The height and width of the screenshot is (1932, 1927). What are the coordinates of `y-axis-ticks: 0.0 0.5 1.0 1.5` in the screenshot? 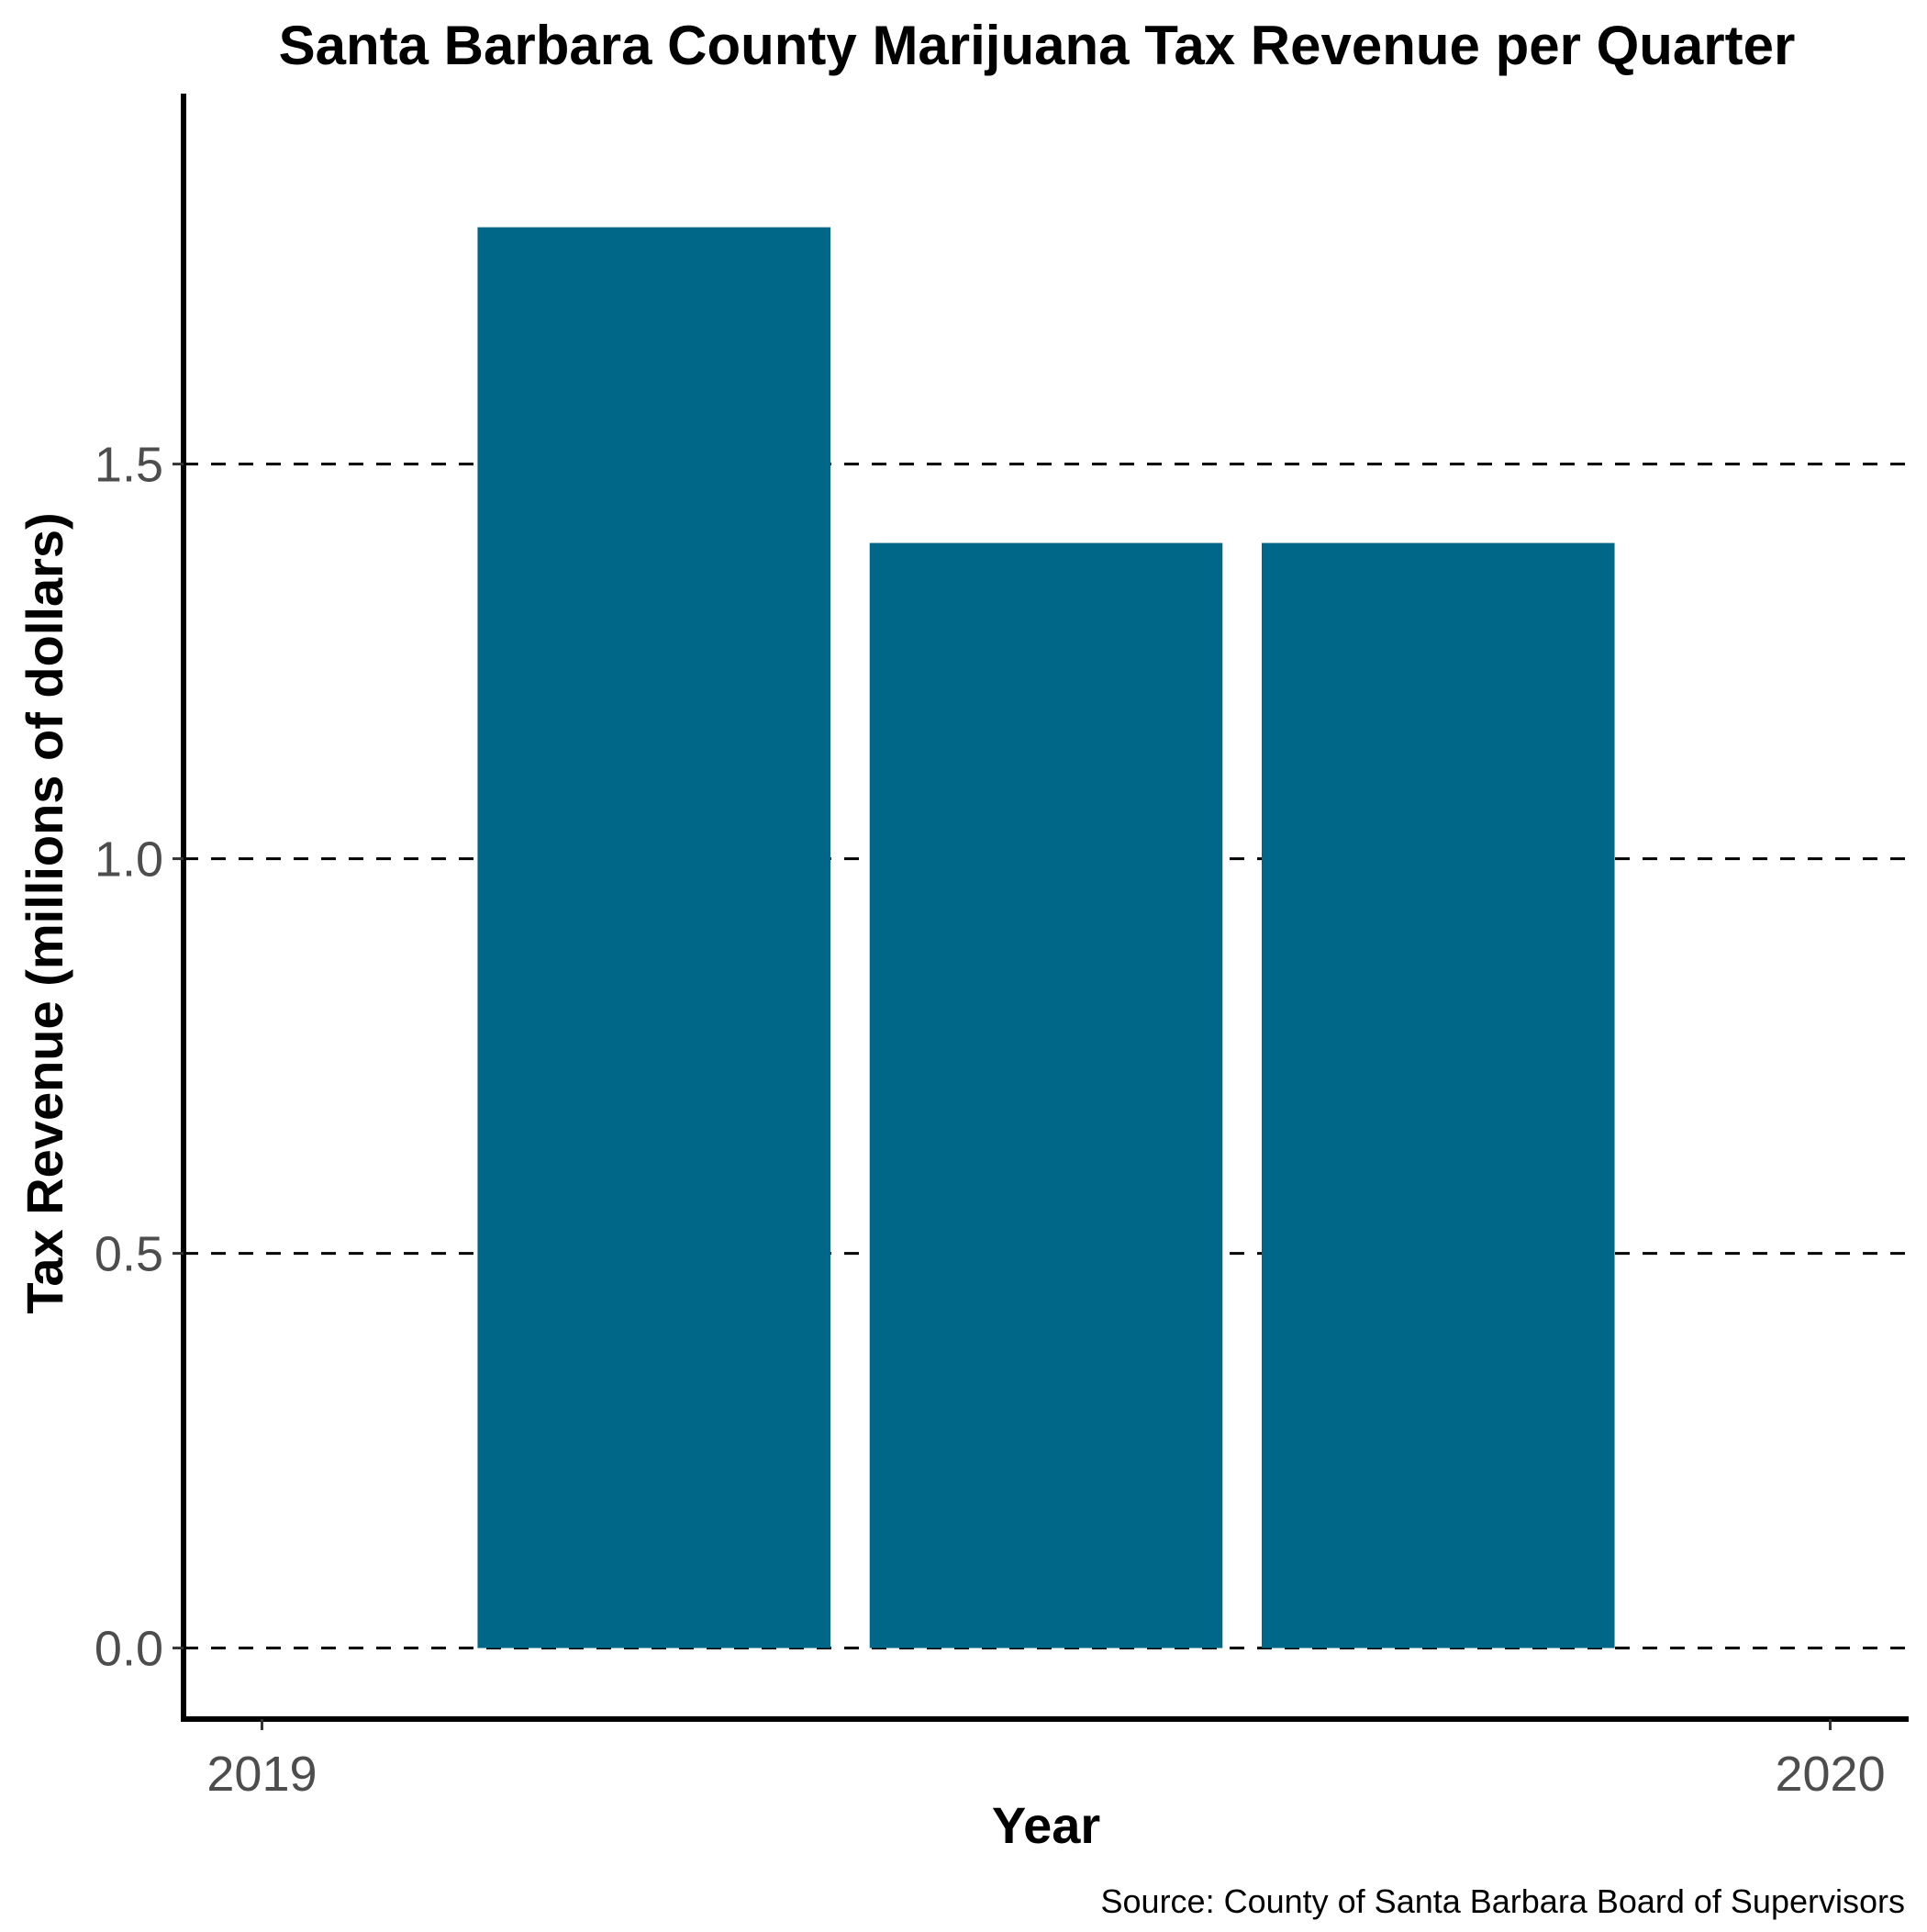 It's located at (139, 1057).